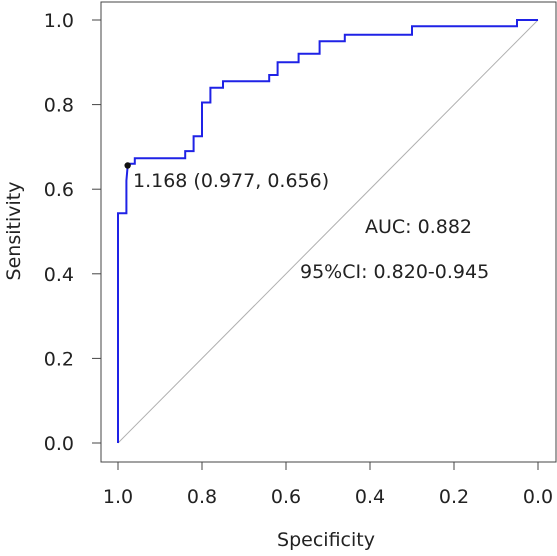  Describe the element at coordinates (328, 485) in the screenshot. I see `x-axis-ticks: 1.0 0.8 0.6 0.4 0.2 0.0` at that location.